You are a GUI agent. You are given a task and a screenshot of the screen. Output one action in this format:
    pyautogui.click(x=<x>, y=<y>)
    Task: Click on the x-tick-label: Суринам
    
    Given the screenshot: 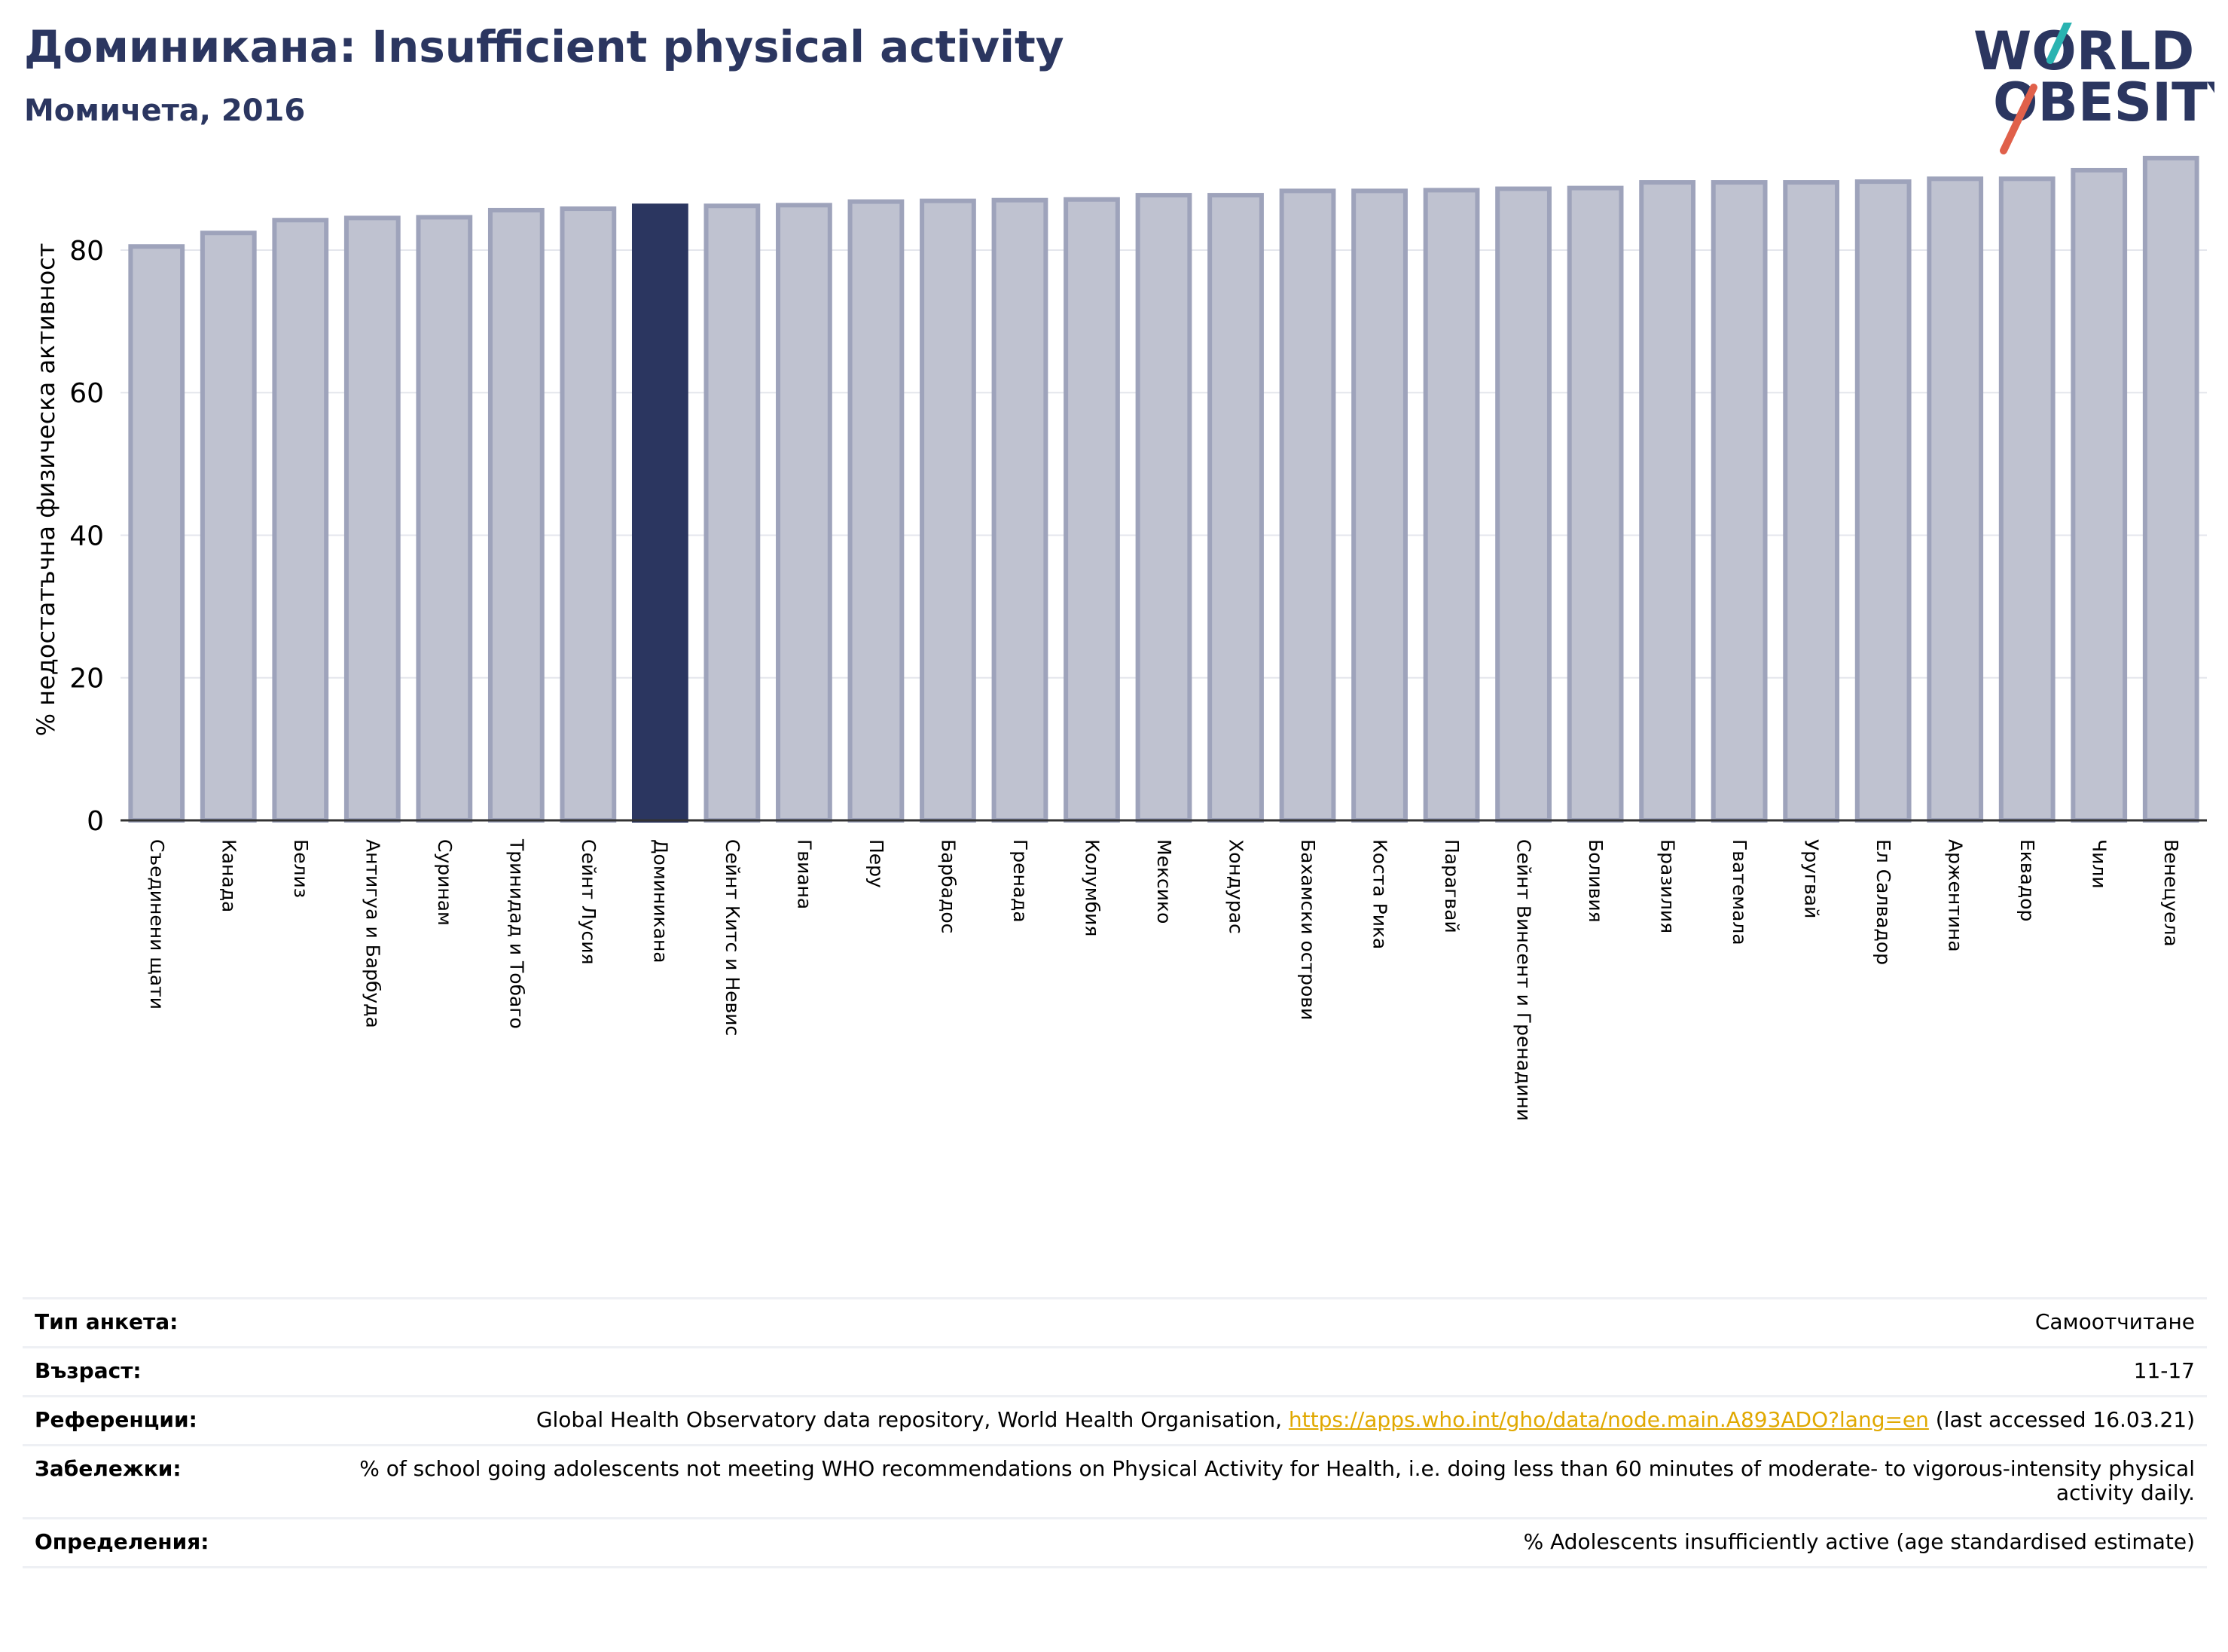 What is the action you would take?
    pyautogui.click(x=445, y=883)
    